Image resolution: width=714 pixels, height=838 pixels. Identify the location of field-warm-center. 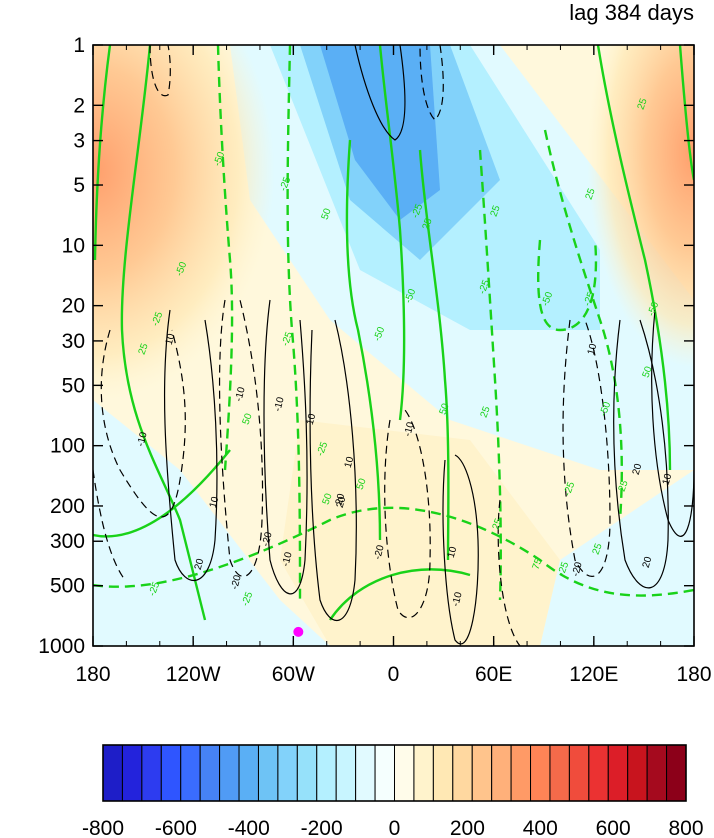
(420, 533).